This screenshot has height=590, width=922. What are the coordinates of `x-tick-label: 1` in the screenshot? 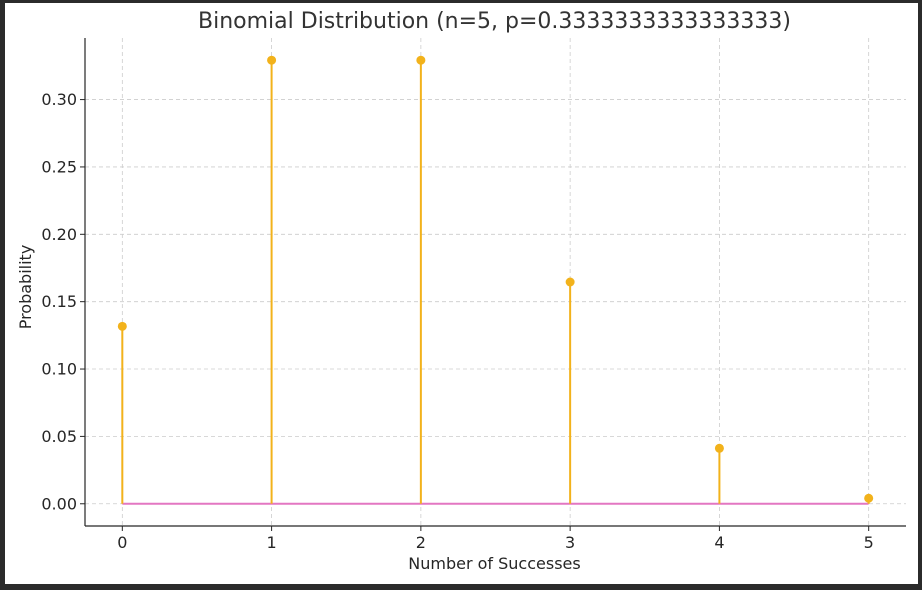 It's located at (271, 542).